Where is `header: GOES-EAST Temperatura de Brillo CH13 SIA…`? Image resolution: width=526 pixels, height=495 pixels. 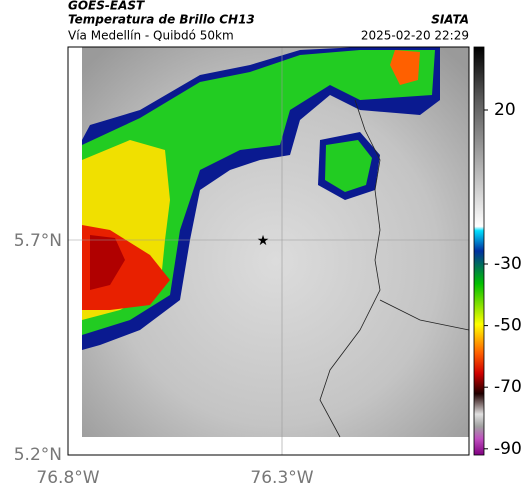 header: GOES-EAST Temperatura de Brillo CH13 SIA… is located at coordinates (268, 21).